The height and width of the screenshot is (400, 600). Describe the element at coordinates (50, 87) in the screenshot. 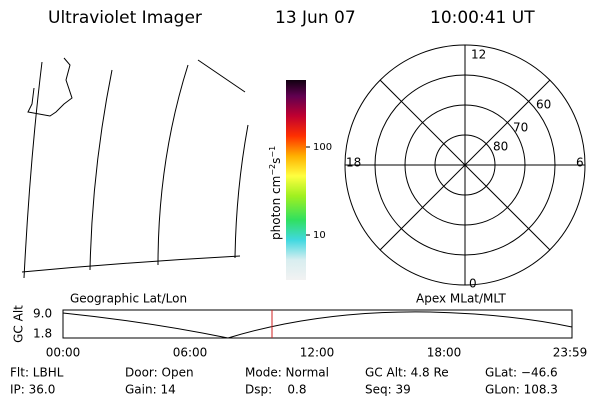

I see `coastline` at that location.